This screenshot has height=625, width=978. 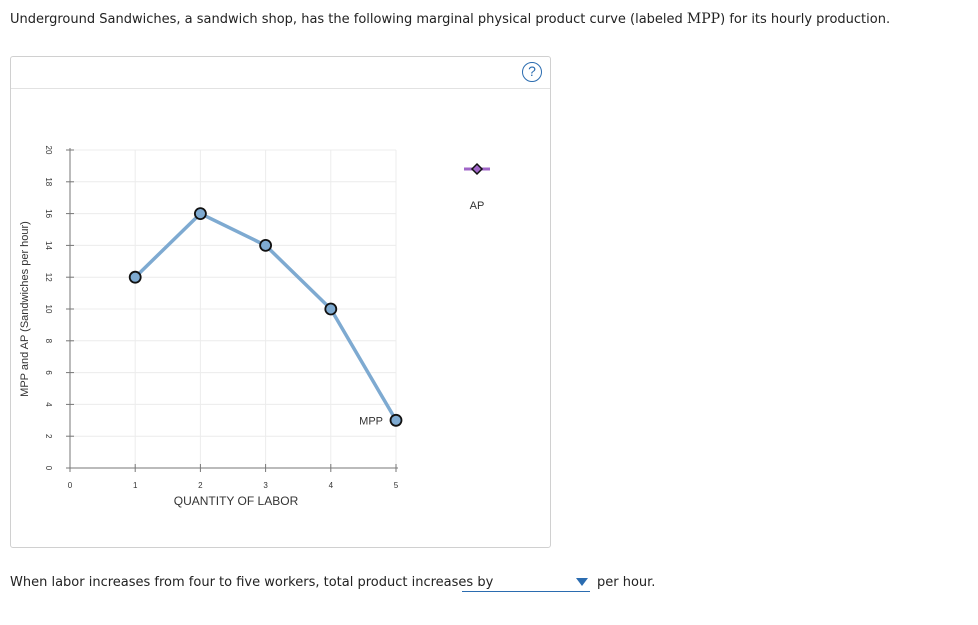 I want to click on x-tick-label-2: 2, so click(x=200, y=485).